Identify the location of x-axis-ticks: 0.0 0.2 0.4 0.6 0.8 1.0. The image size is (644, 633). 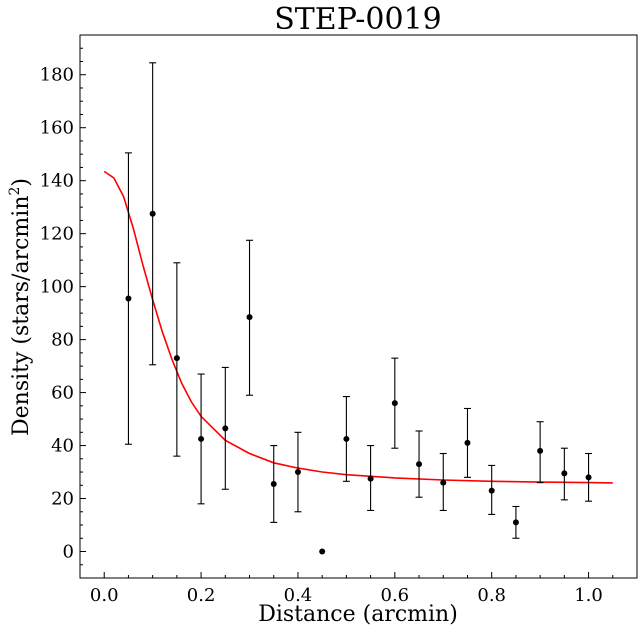
(358, 589).